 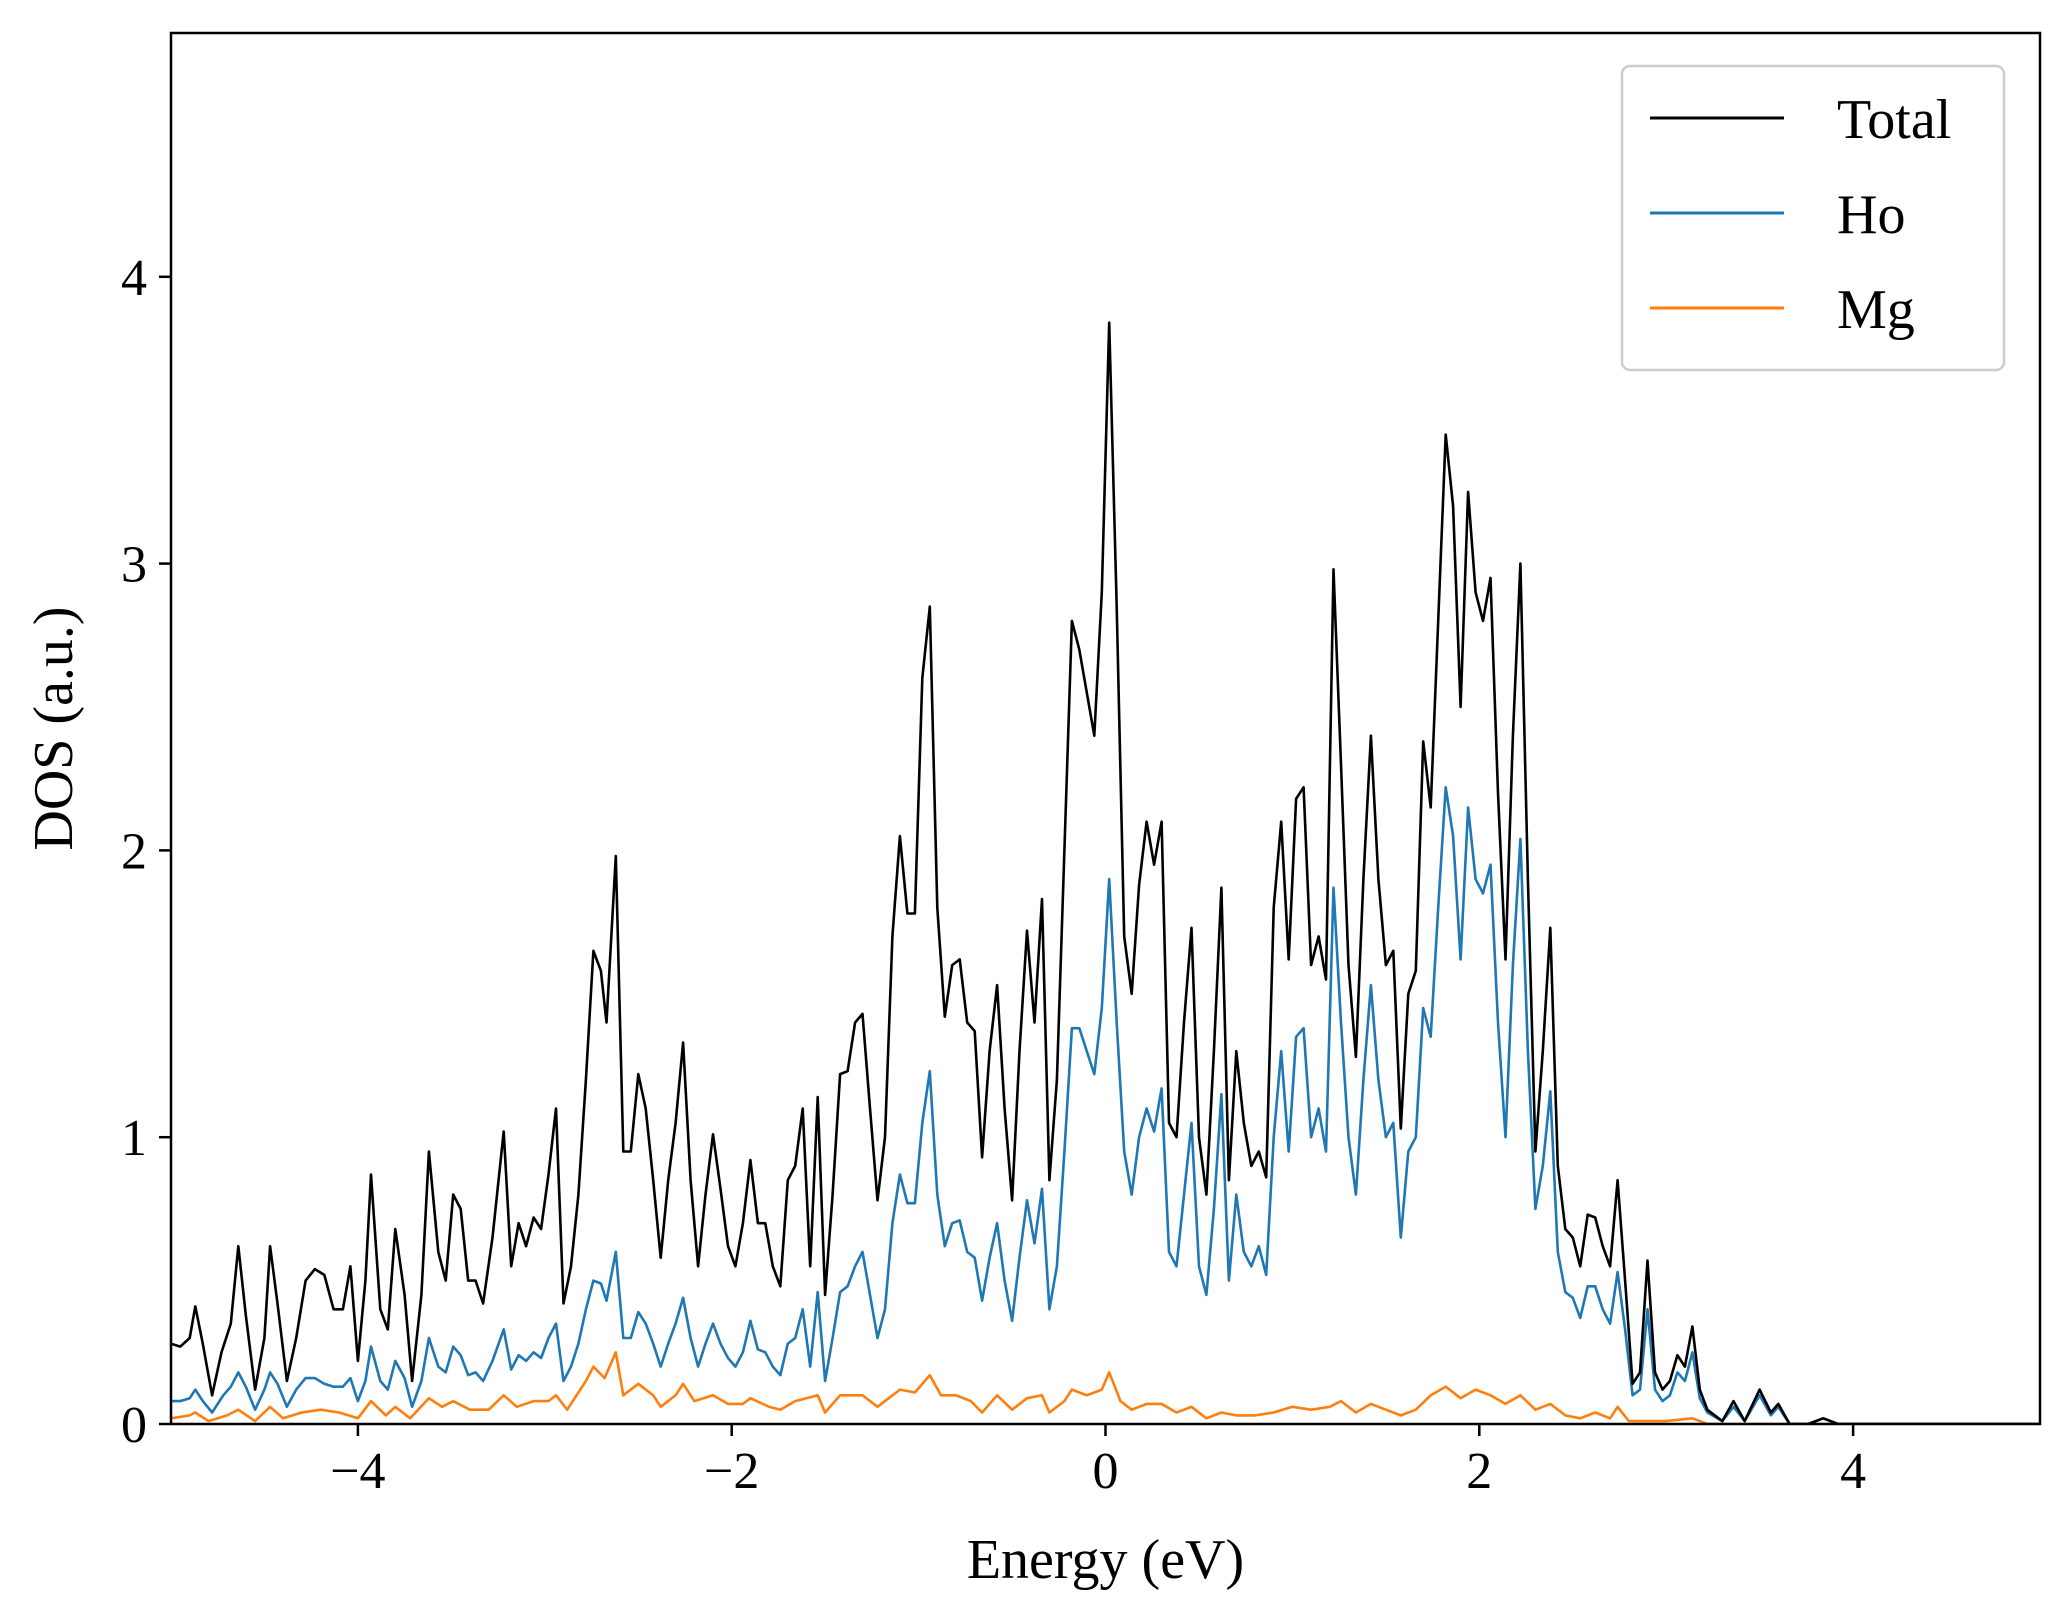 I want to click on y-tick-label: 4, so click(x=134, y=278).